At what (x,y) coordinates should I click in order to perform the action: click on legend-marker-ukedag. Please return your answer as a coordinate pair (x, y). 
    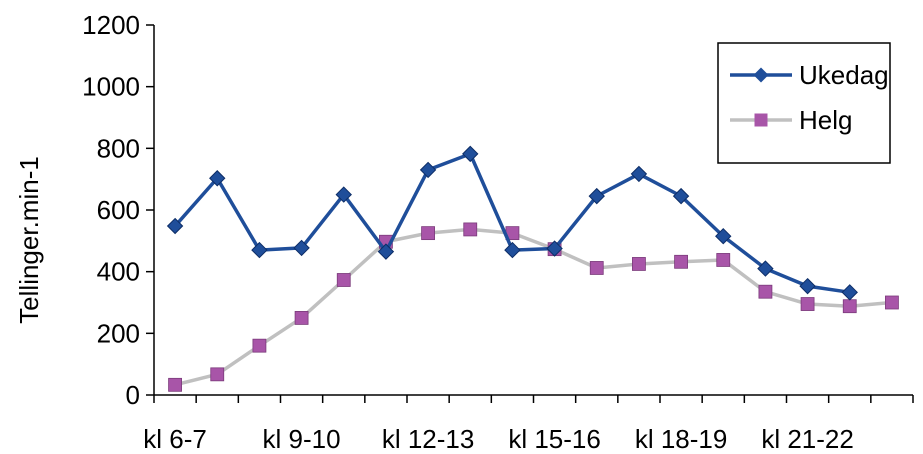
    Looking at the image, I should click on (761, 75).